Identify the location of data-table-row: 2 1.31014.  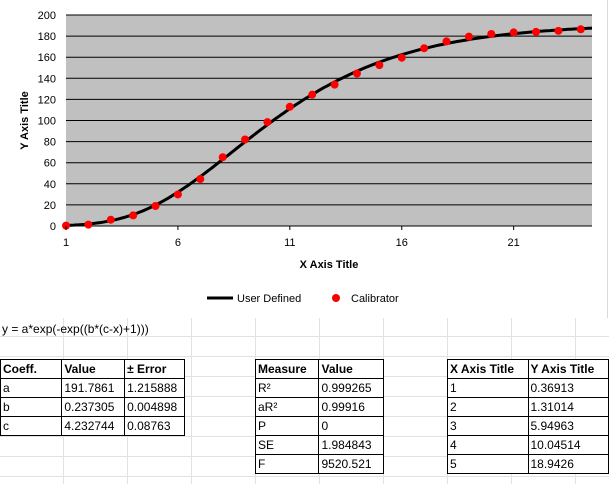
(528, 407).